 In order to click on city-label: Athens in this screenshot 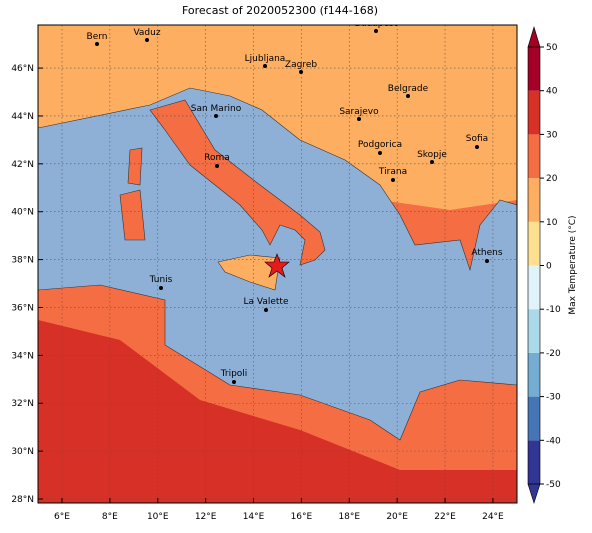, I will do `click(486, 253)`.